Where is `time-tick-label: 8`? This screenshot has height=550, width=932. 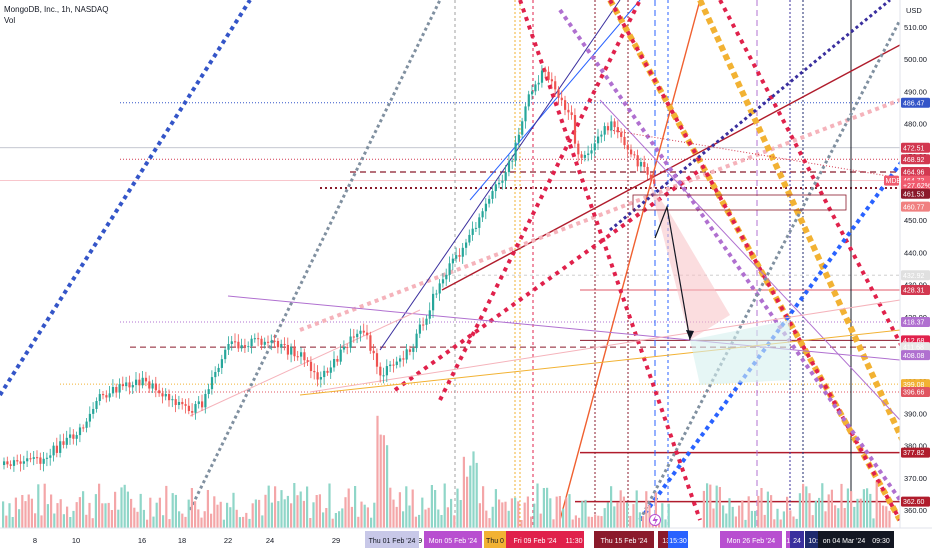
time-tick-label: 8 is located at coordinates (35, 540).